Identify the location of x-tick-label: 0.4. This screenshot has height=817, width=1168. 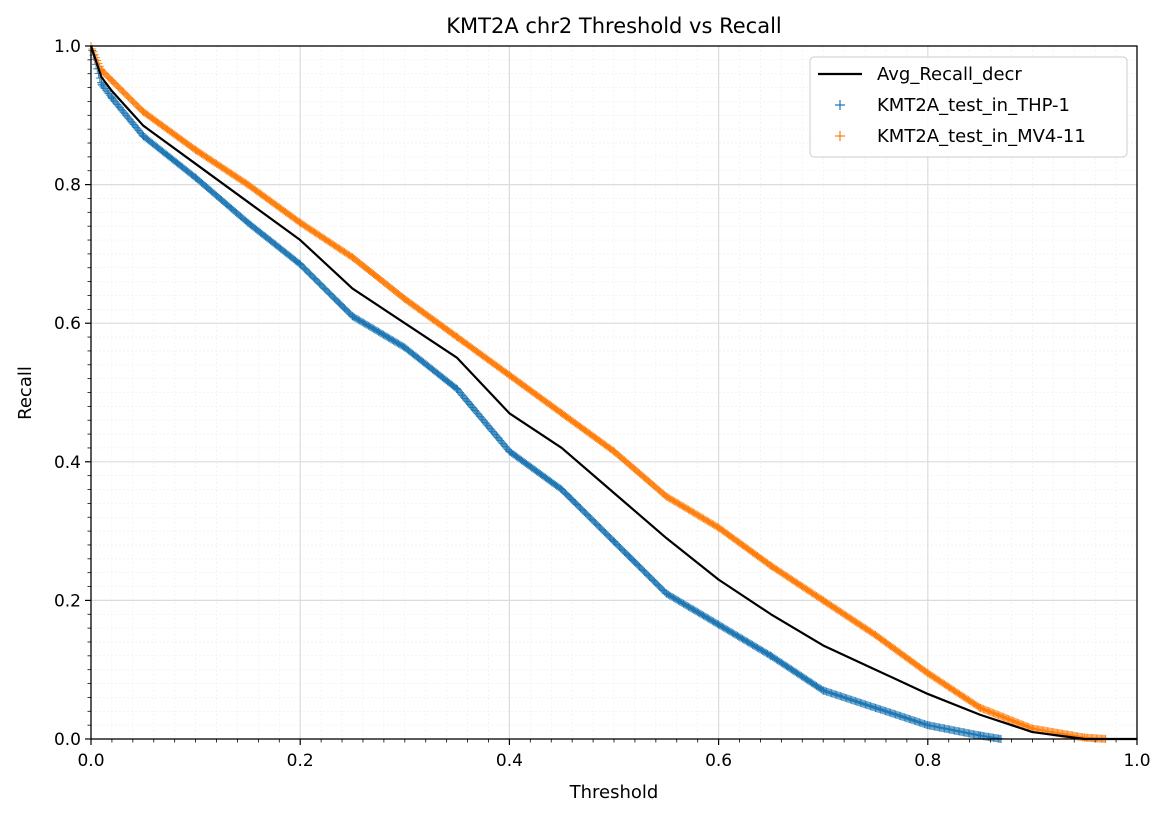
(509, 761).